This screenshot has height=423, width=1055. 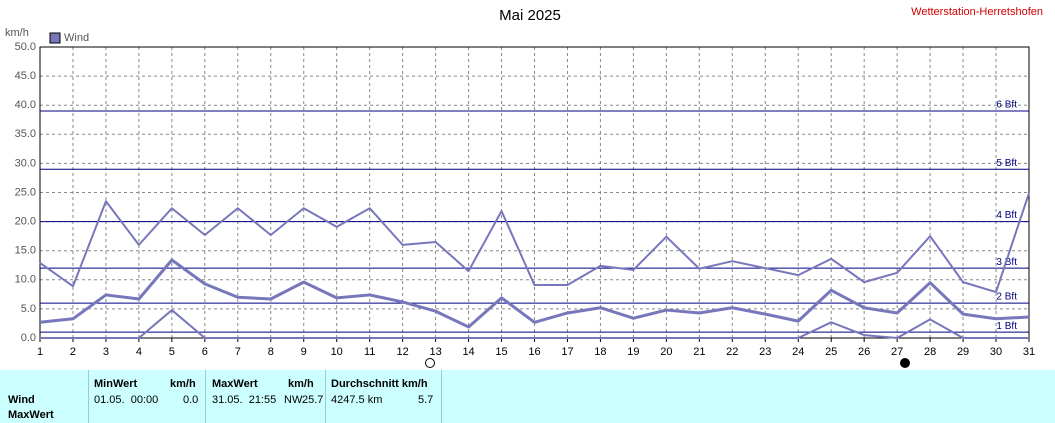 I want to click on full-moon-icon, so click(x=430, y=363).